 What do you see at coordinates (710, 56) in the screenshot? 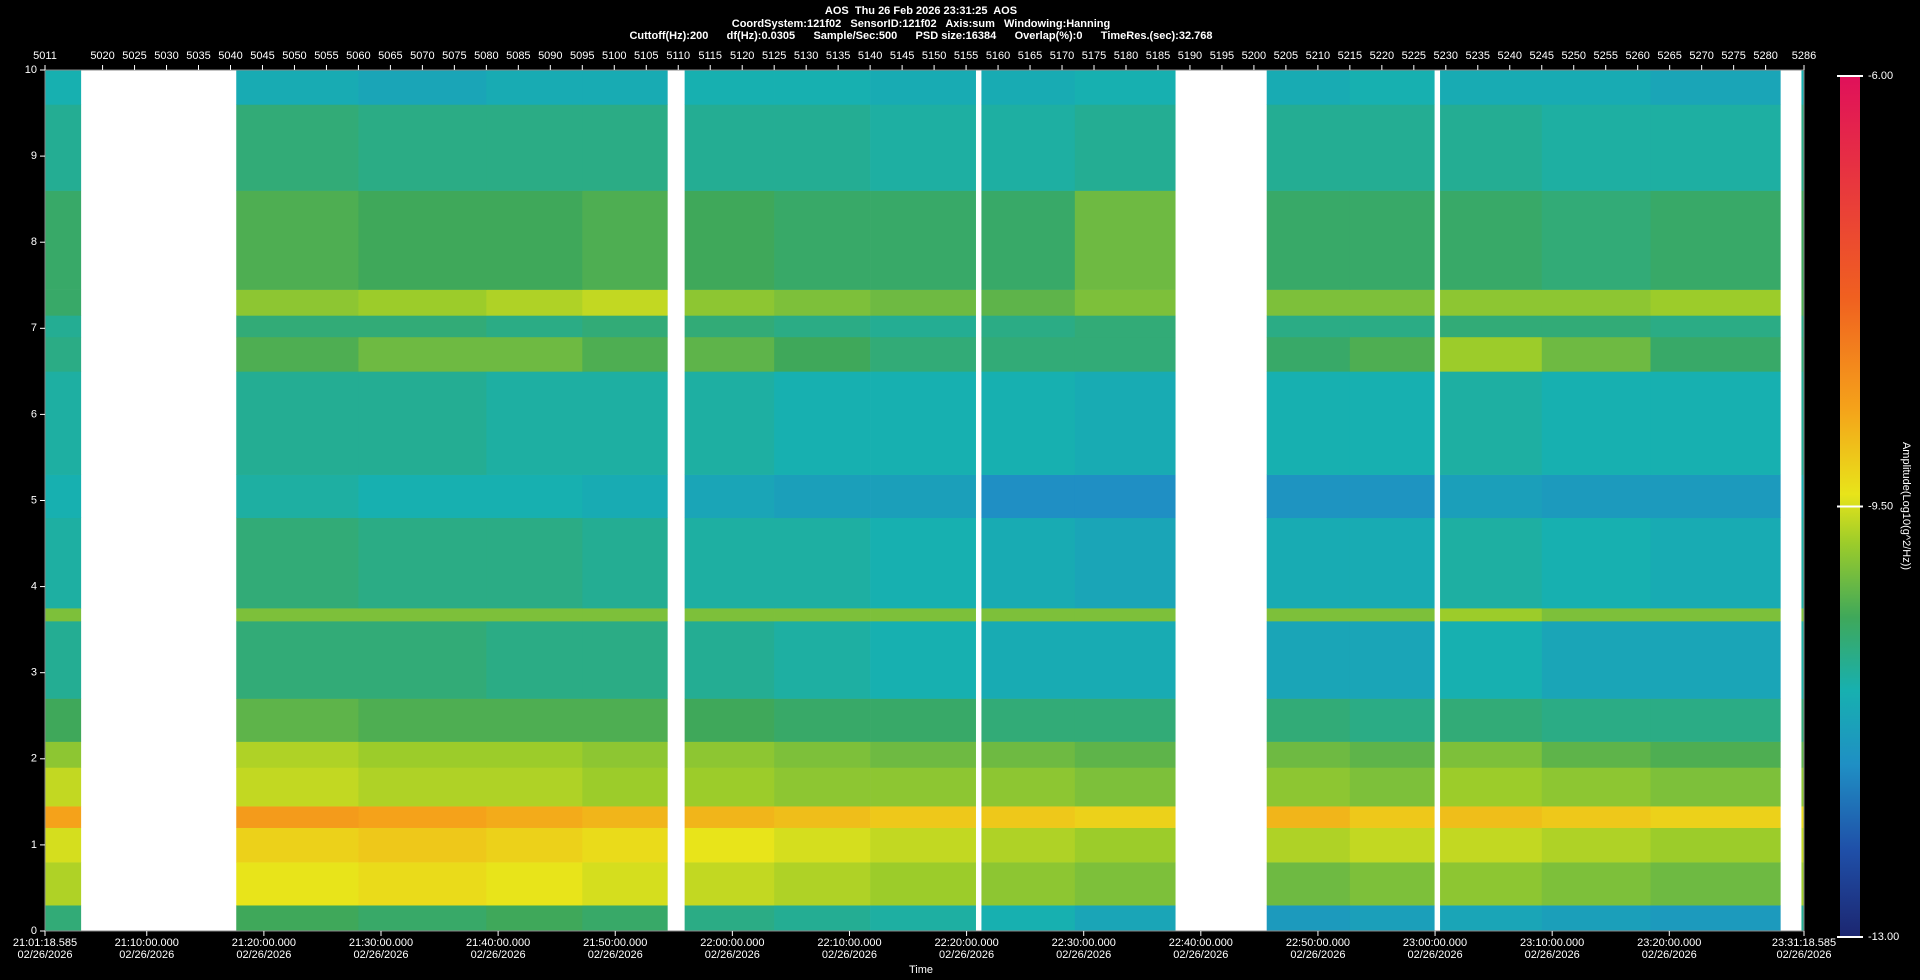
I see `x-tick-label: 5115` at bounding box center [710, 56].